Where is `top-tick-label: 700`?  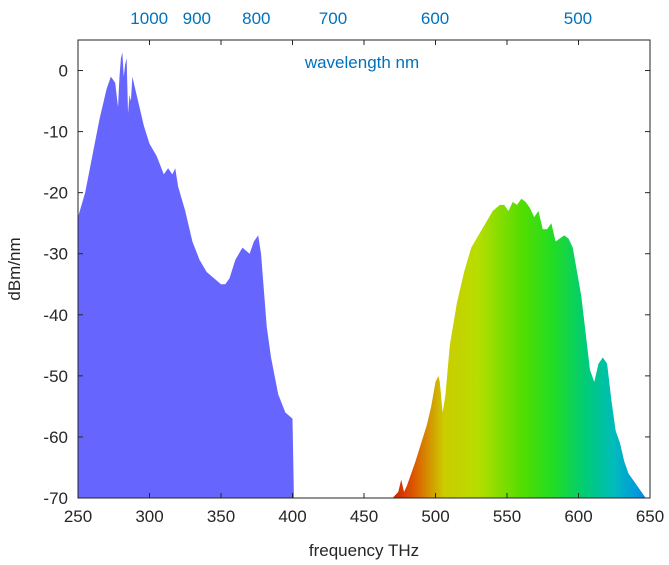
top-tick-label: 700 is located at coordinates (333, 18).